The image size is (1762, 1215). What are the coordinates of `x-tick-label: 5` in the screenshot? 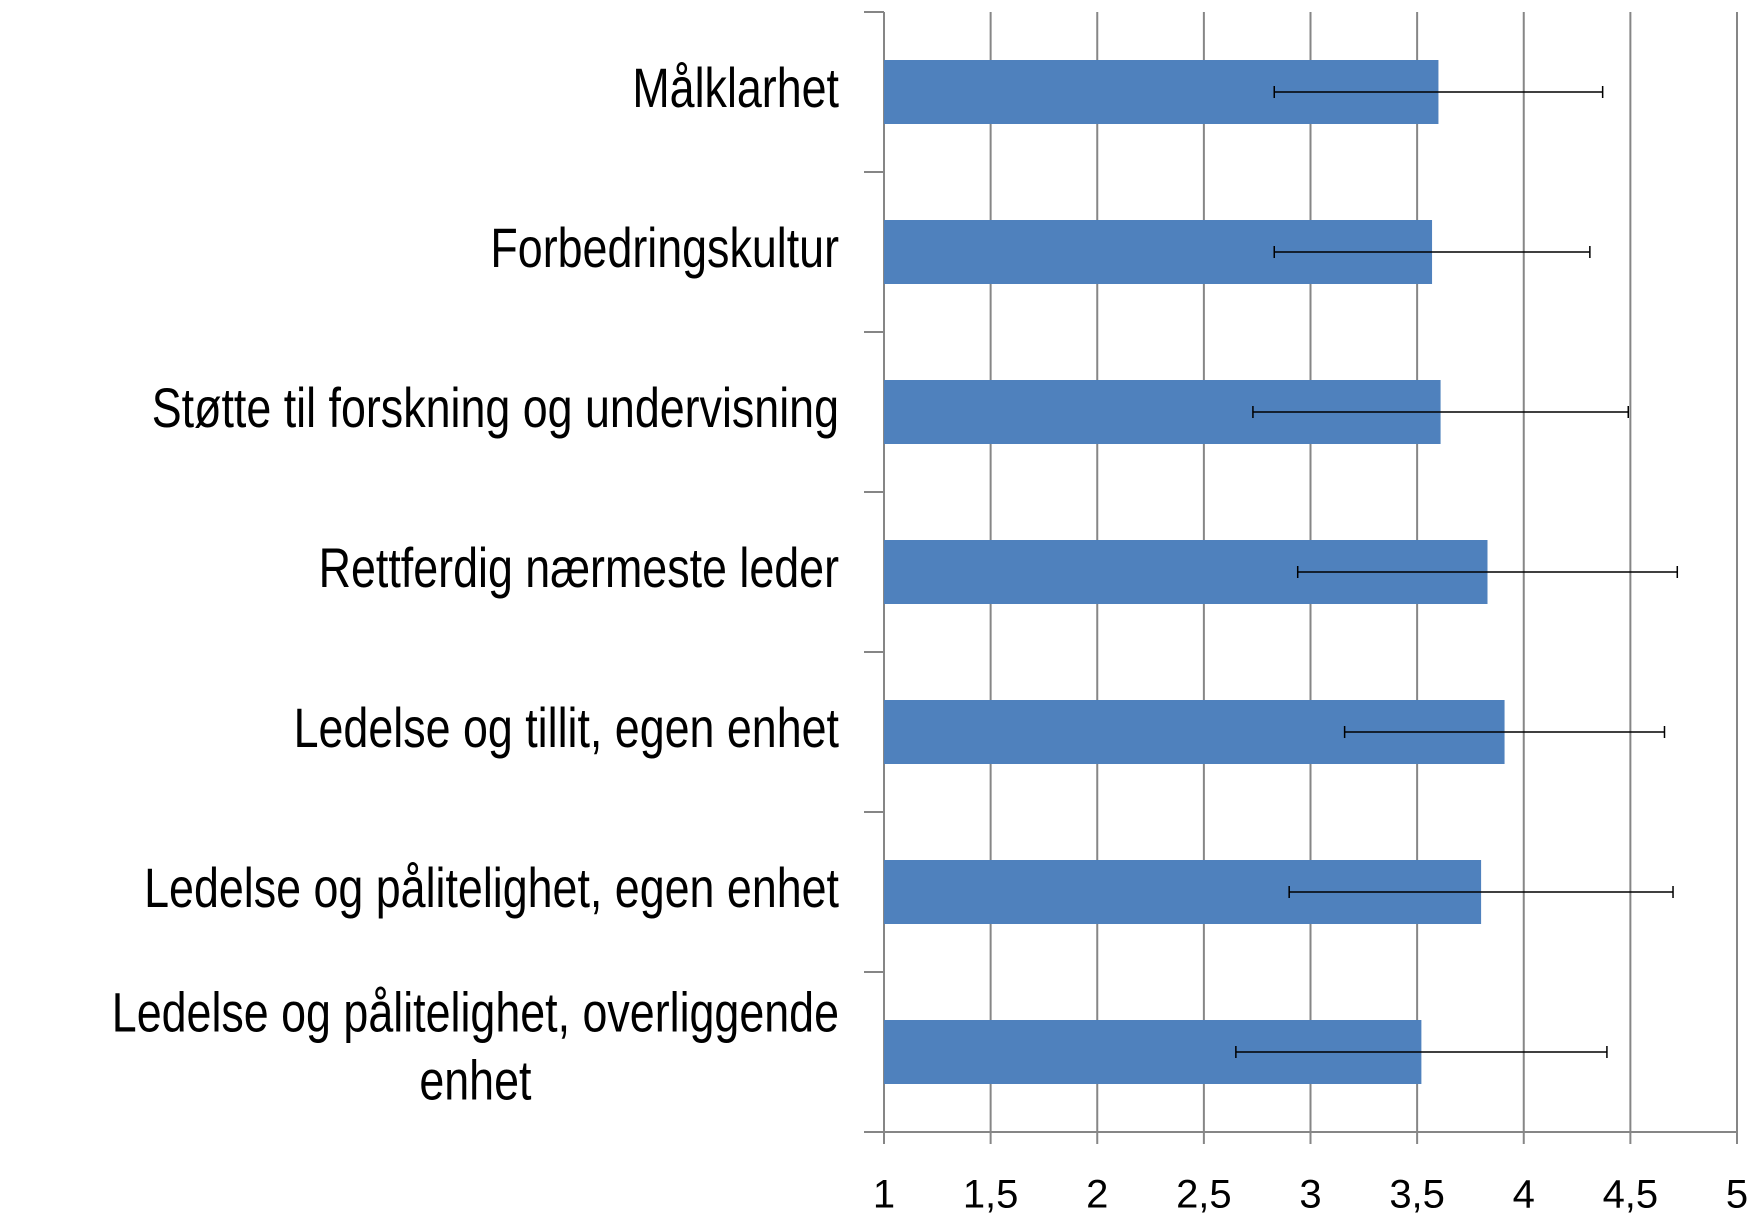 It's located at (1737, 1194).